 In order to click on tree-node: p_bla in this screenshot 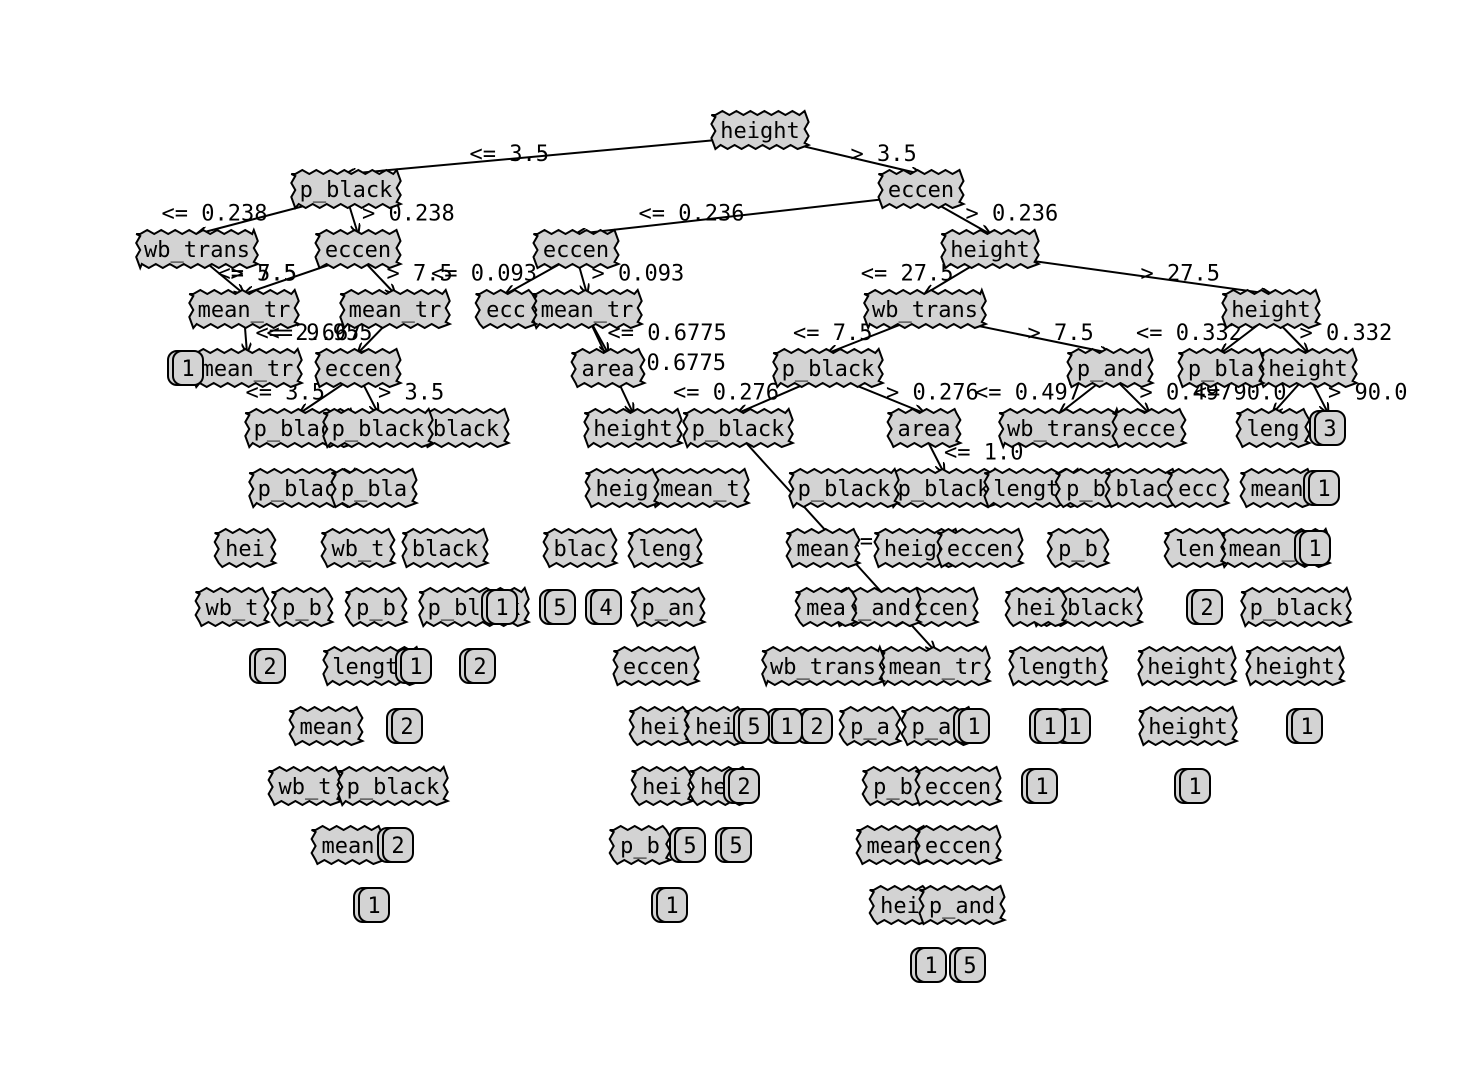, I will do `click(375, 488)`.